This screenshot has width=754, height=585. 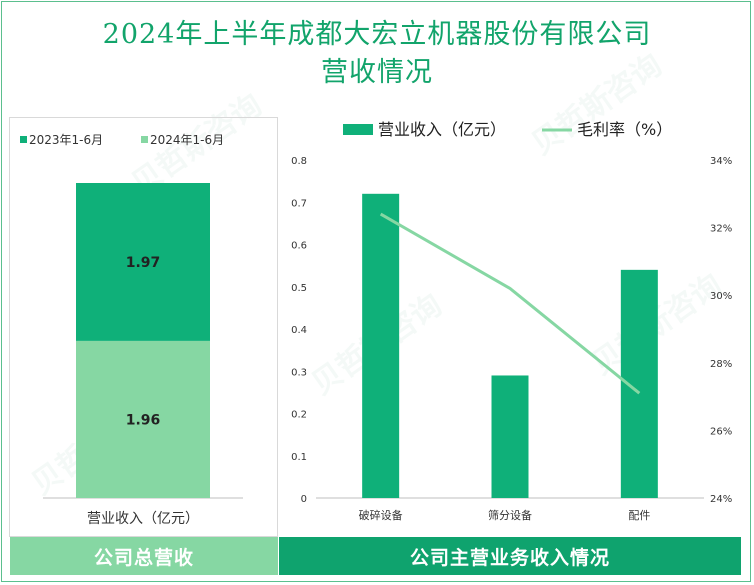 What do you see at coordinates (304, 499) in the screenshot?
I see `left-y-tick-label: 0` at bounding box center [304, 499].